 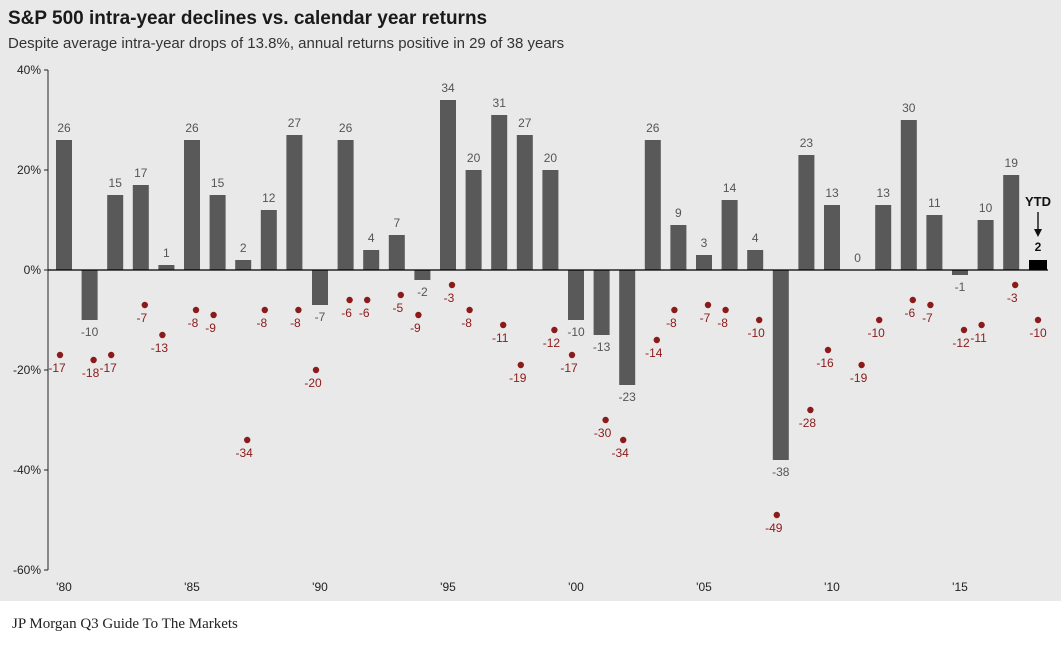 I want to click on decline-label: -12, so click(x=552, y=343).